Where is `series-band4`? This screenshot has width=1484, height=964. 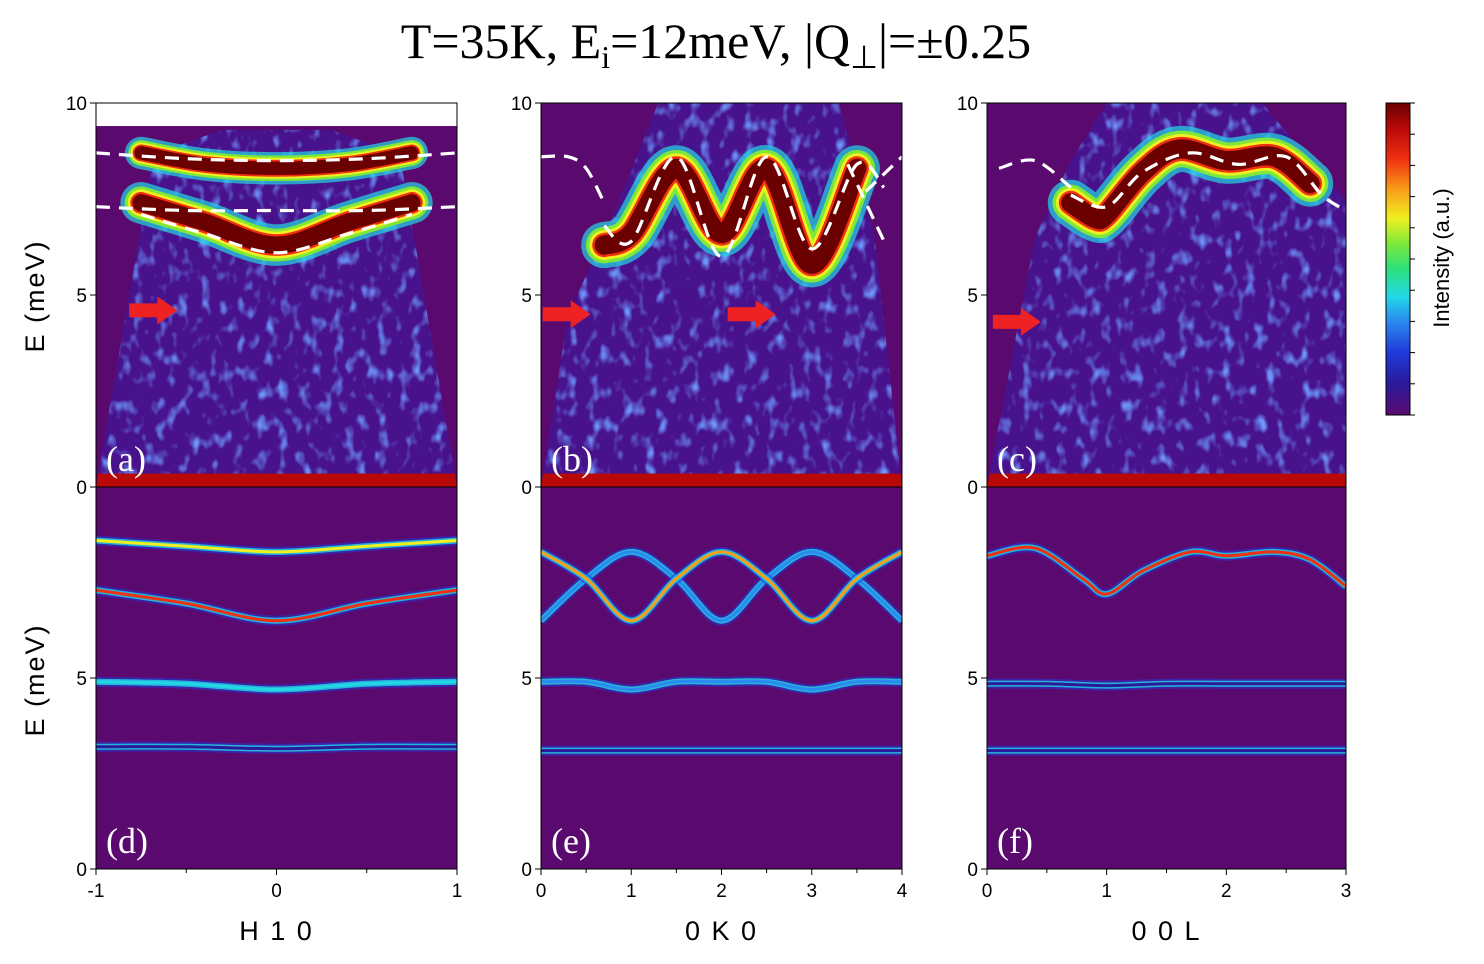 series-band4 is located at coordinates (276, 748).